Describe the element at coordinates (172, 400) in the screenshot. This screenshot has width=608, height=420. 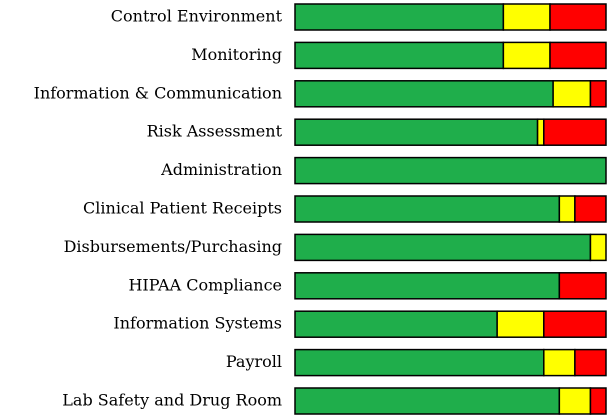
I see `category-label: Lab Safety and Drug Room` at that location.